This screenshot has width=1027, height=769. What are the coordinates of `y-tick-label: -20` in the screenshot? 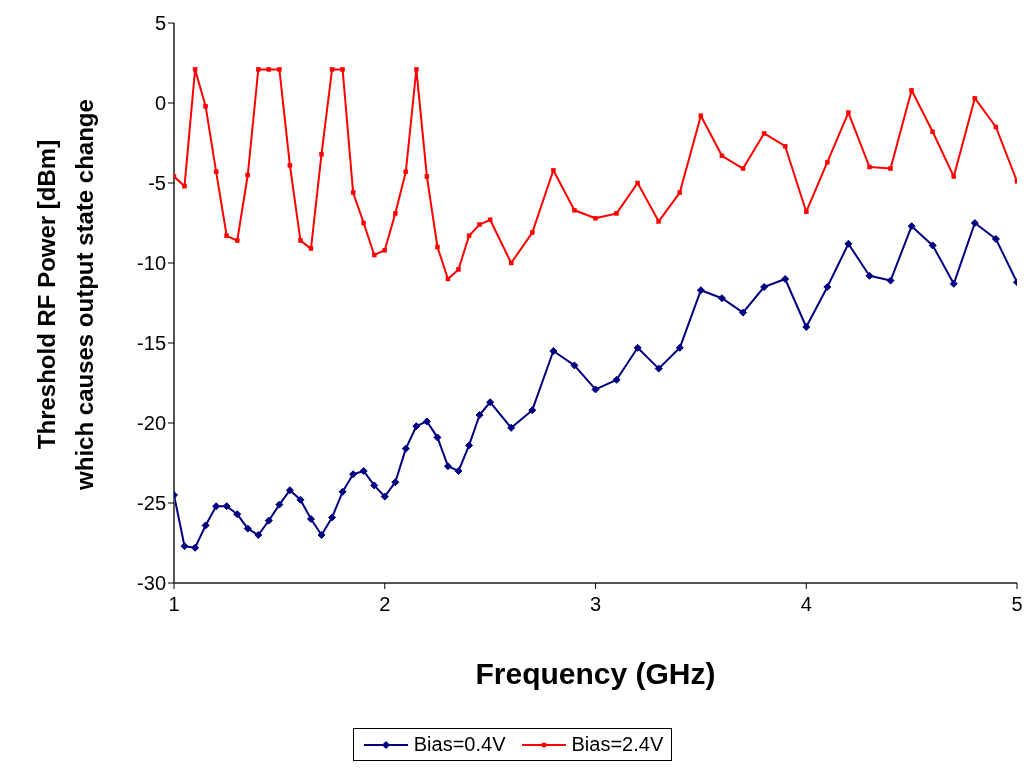 It's located at (151, 423).